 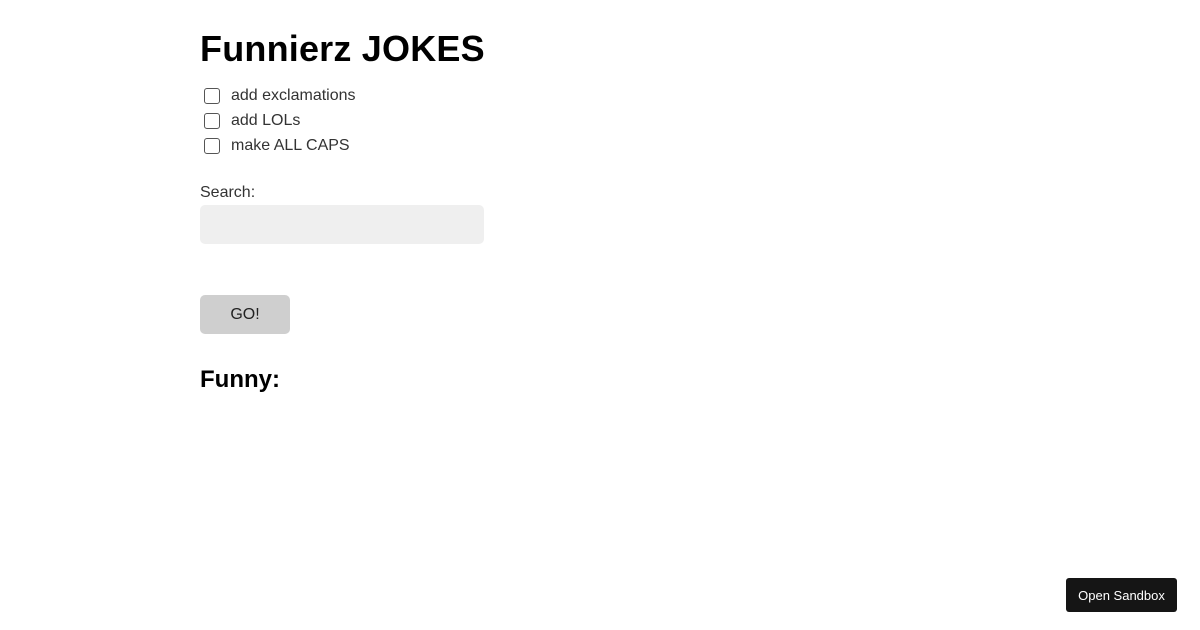 What do you see at coordinates (290, 145) in the screenshot?
I see `option-label: make ALL CAPS` at bounding box center [290, 145].